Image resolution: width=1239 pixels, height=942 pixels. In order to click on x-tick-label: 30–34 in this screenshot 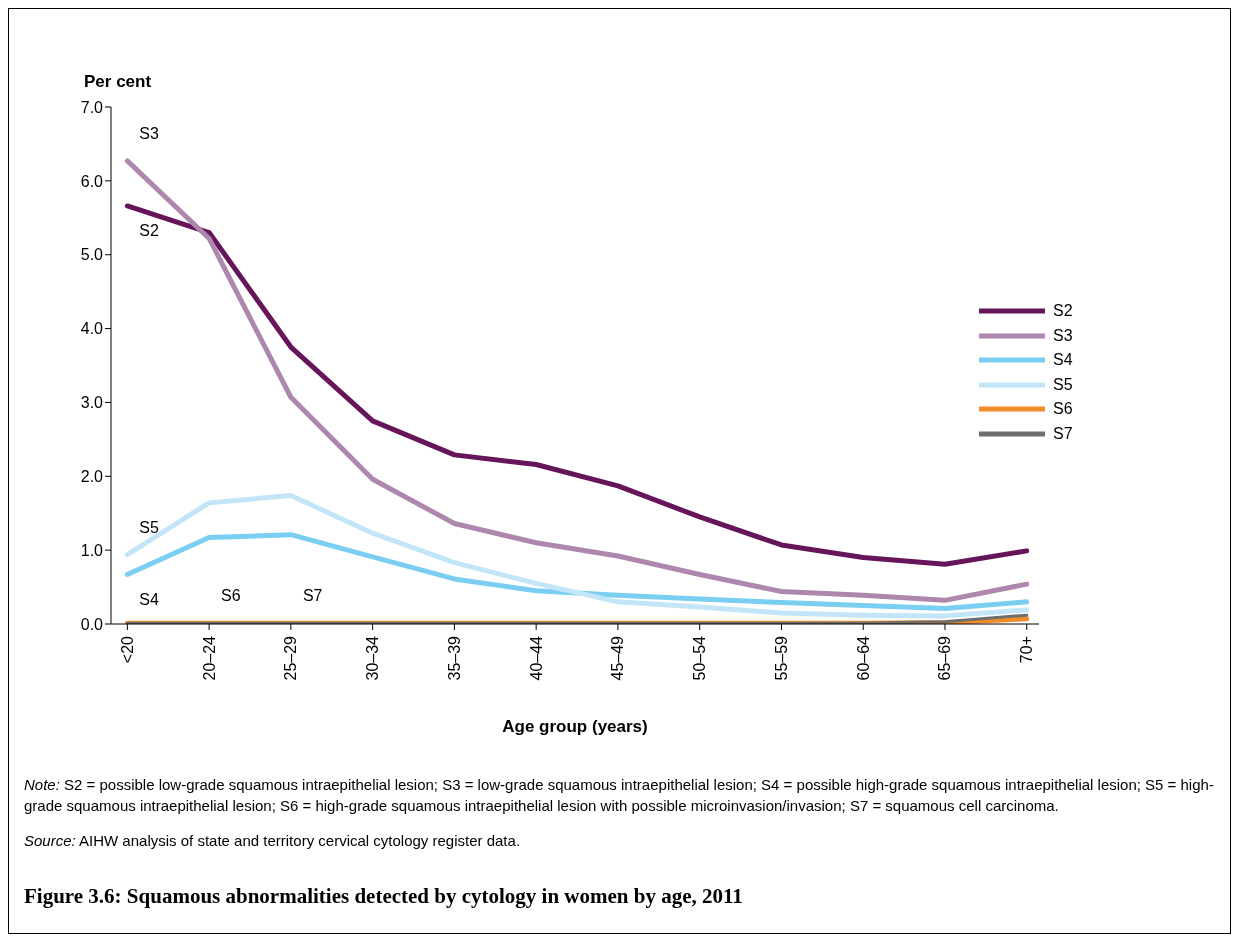, I will do `click(373, 658)`.